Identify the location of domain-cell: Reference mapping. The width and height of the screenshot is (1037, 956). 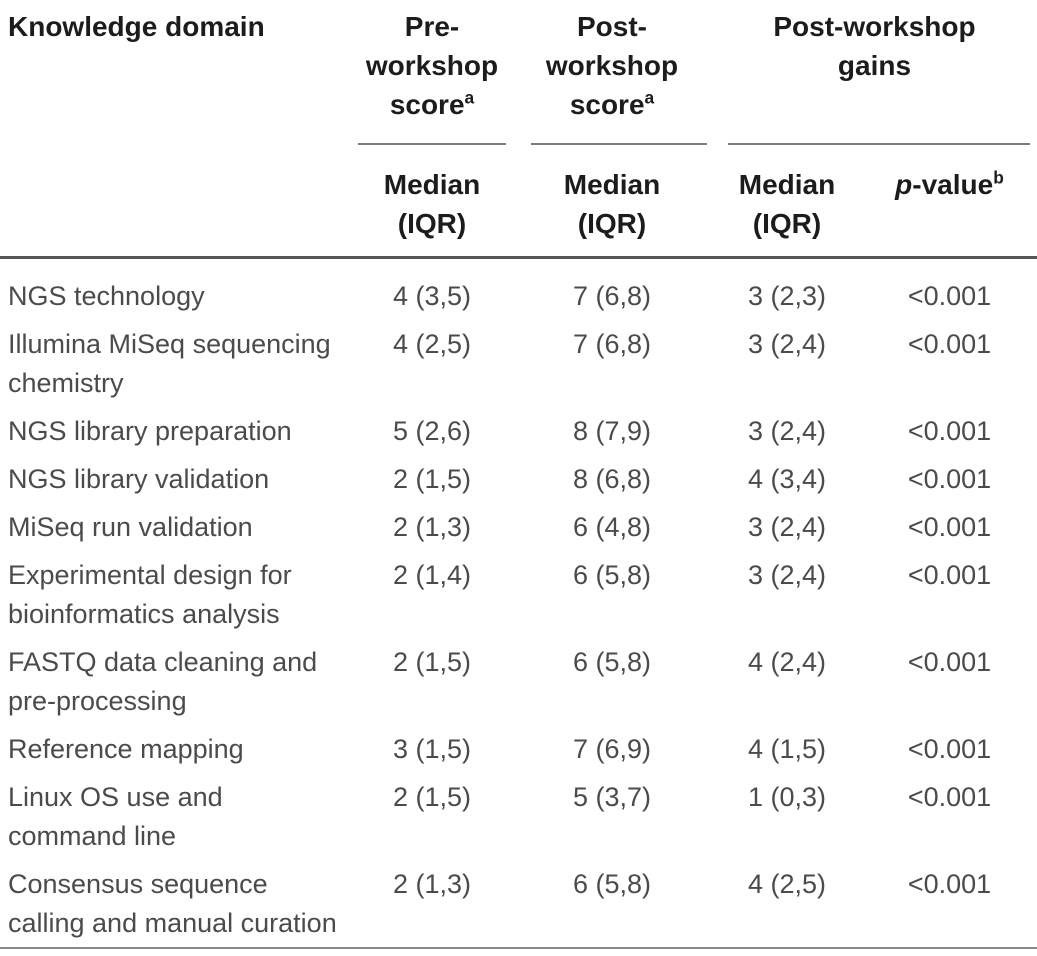
(176, 749).